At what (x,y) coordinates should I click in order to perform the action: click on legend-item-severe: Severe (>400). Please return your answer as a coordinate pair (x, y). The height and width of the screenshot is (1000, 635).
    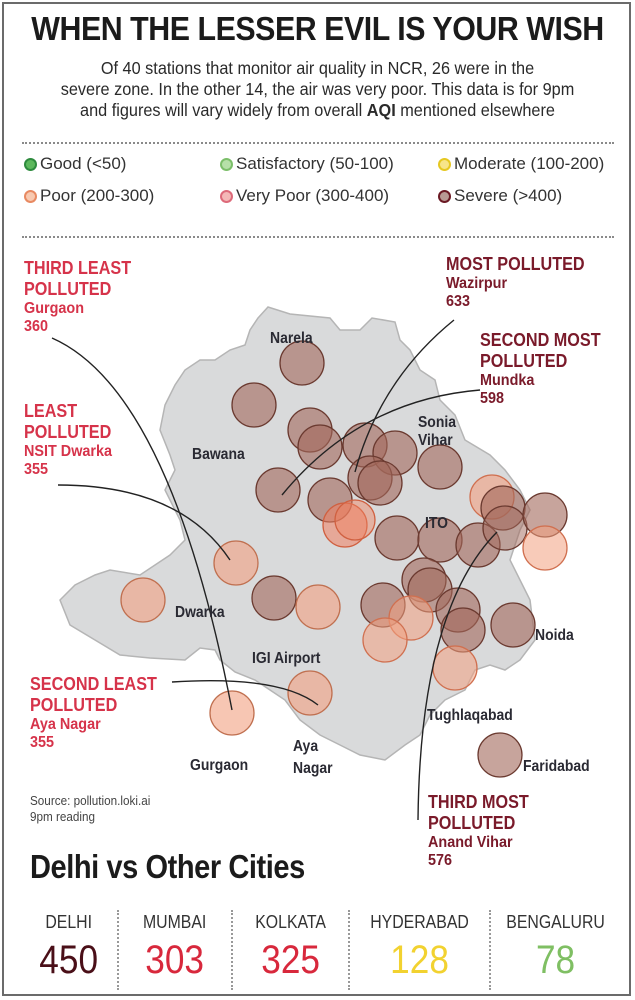
    Looking at the image, I should click on (500, 196).